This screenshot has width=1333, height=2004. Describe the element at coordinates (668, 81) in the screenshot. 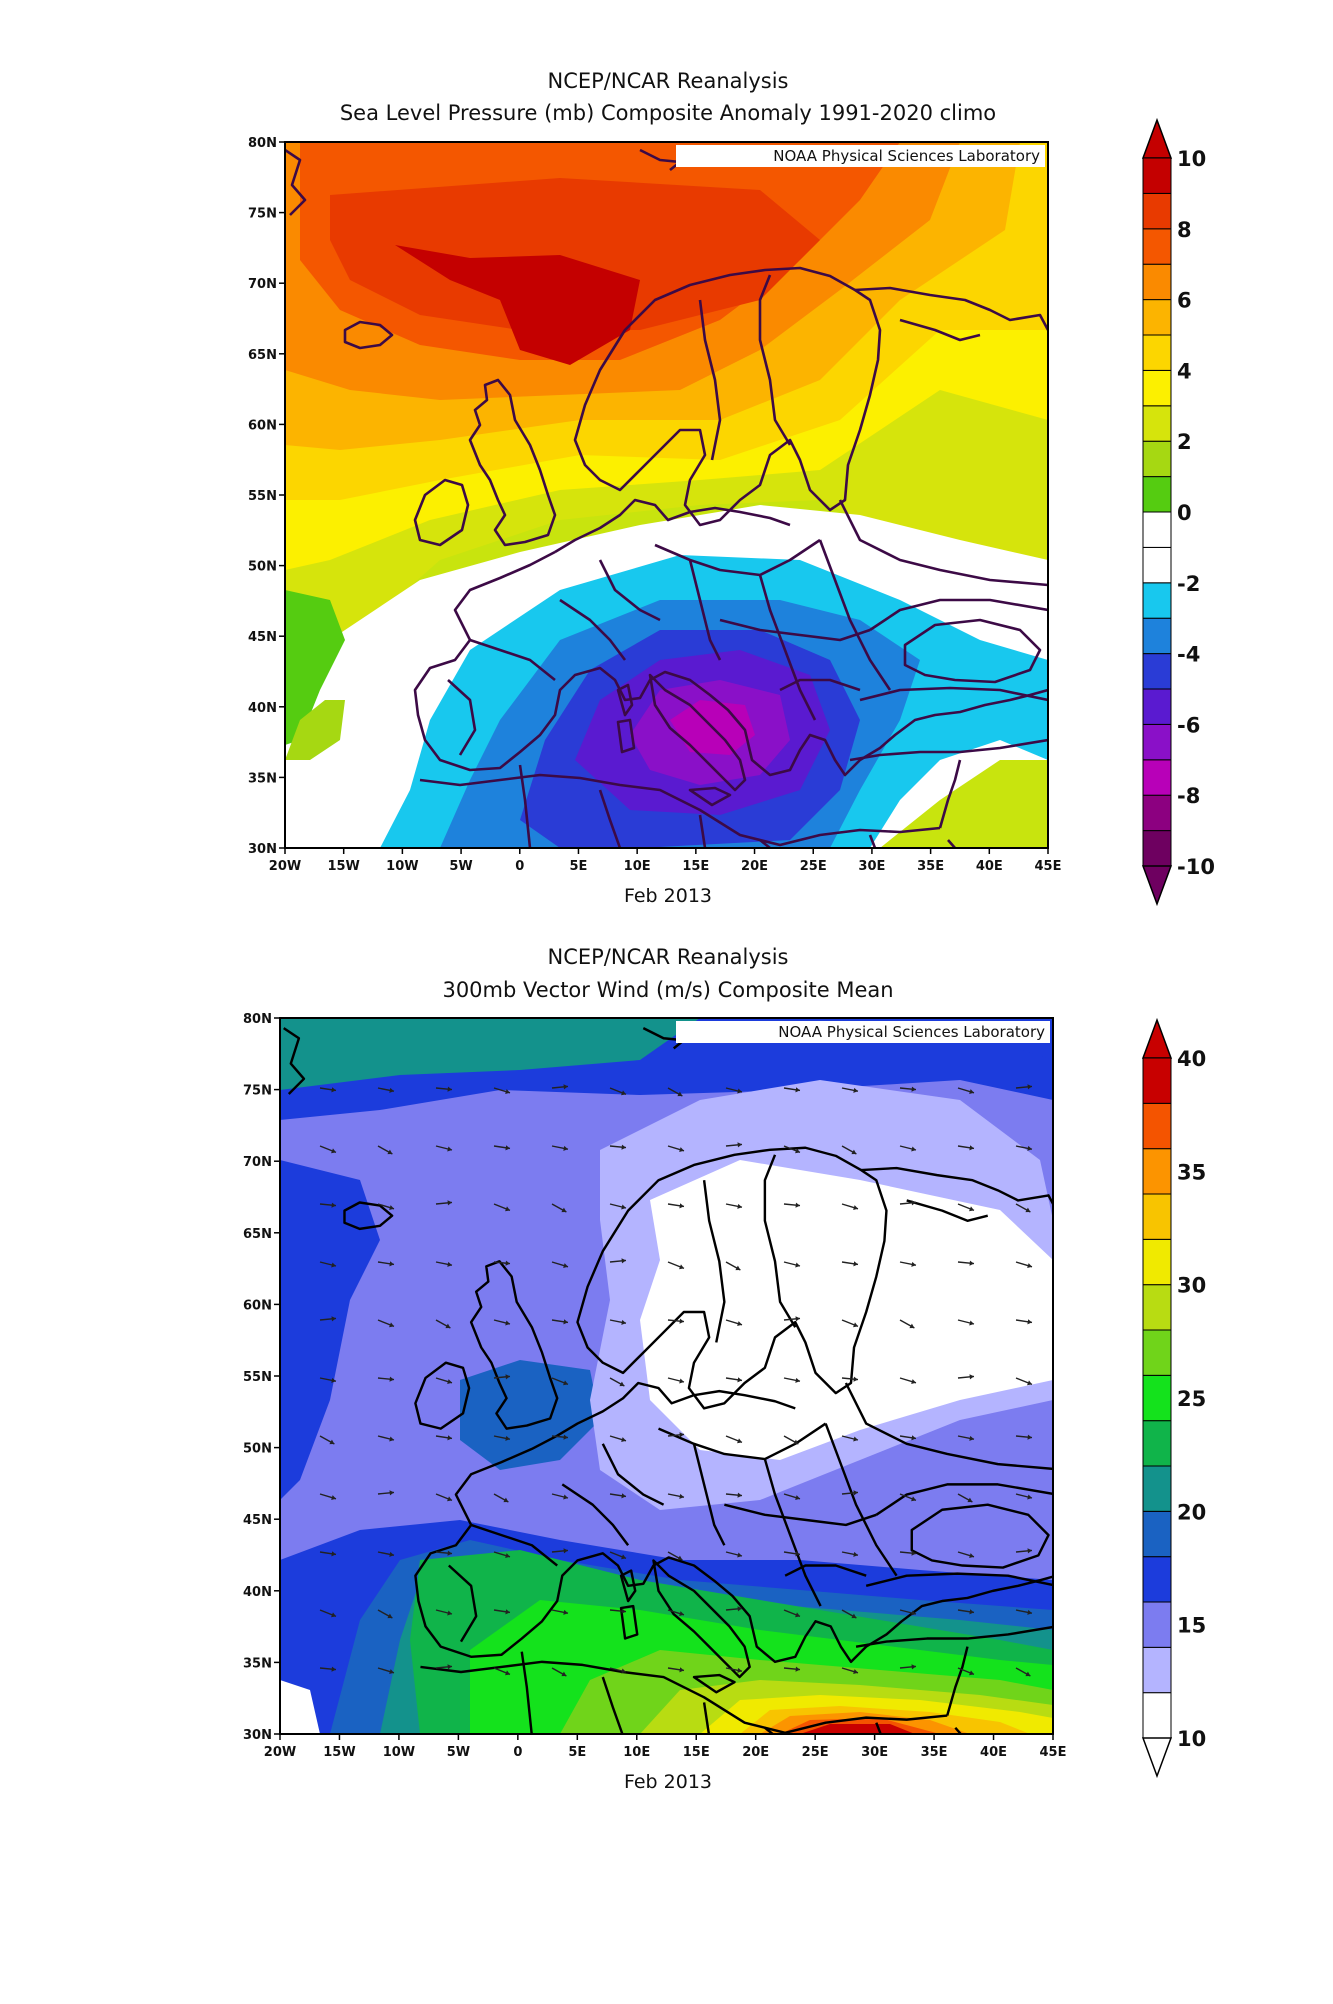

I see `slp-title-line1: NCEP/NCAR Reanalysis` at that location.